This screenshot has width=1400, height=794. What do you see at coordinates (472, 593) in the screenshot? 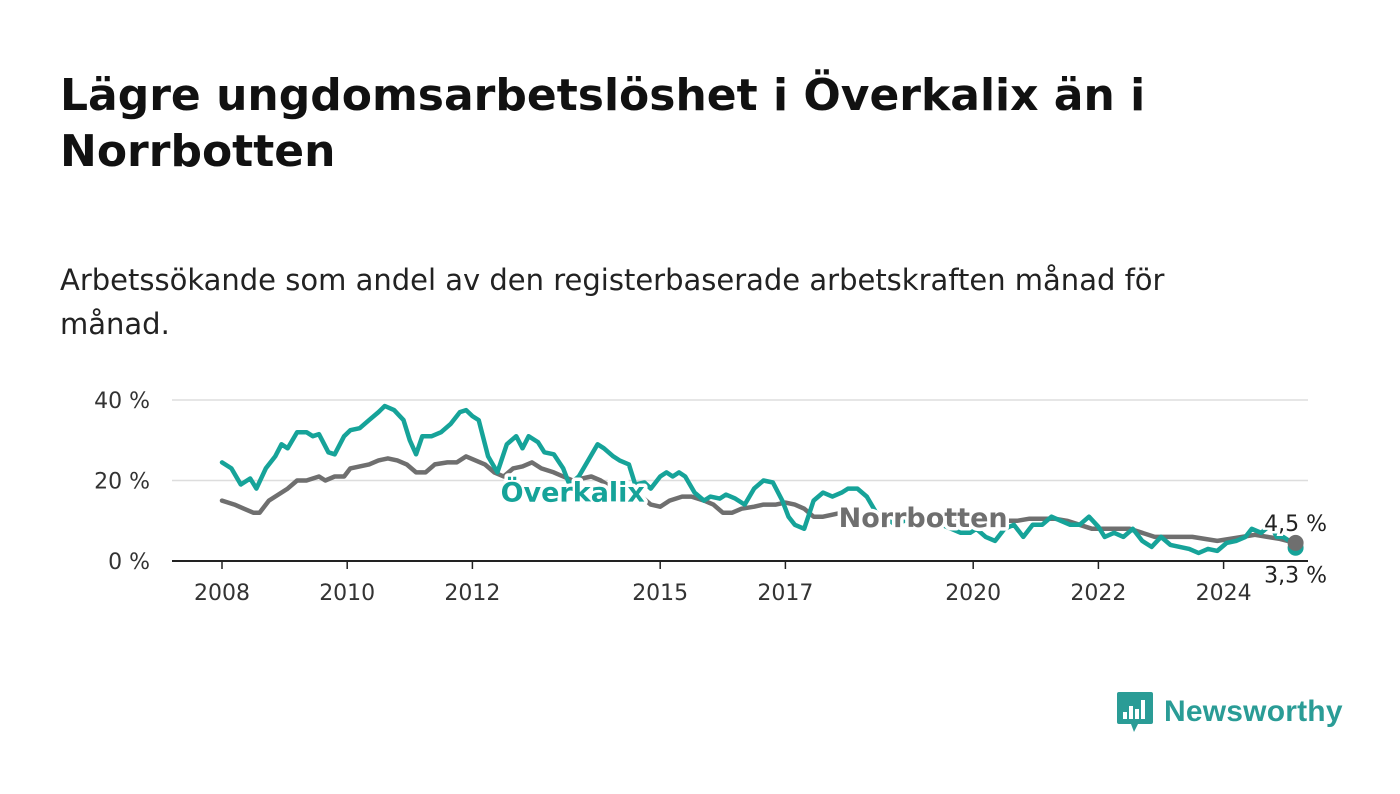
I see `x-tick-label: 2012` at bounding box center [472, 593].